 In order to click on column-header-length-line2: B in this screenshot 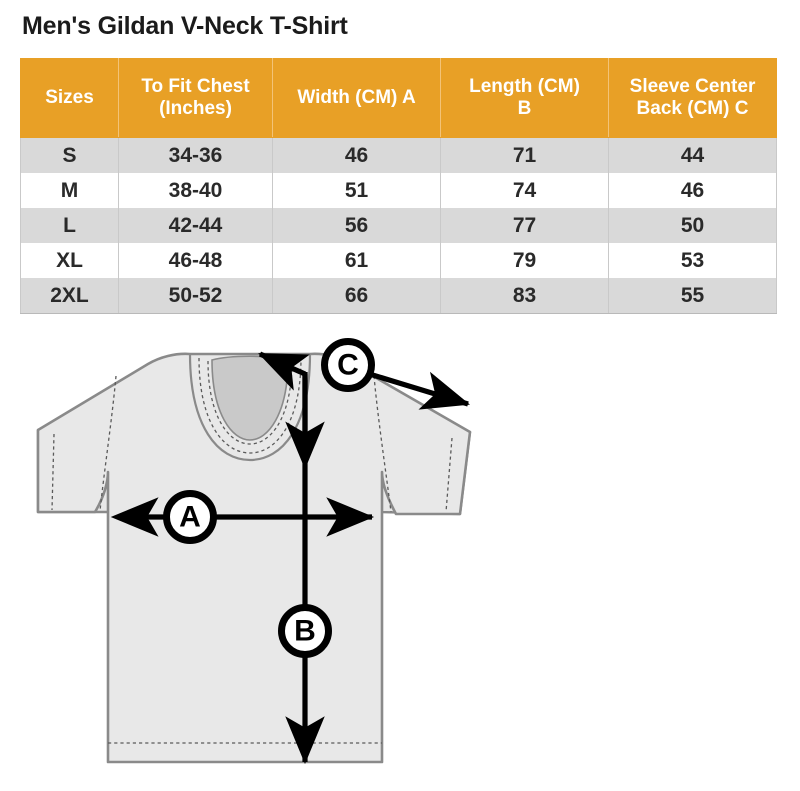, I will do `click(524, 108)`.